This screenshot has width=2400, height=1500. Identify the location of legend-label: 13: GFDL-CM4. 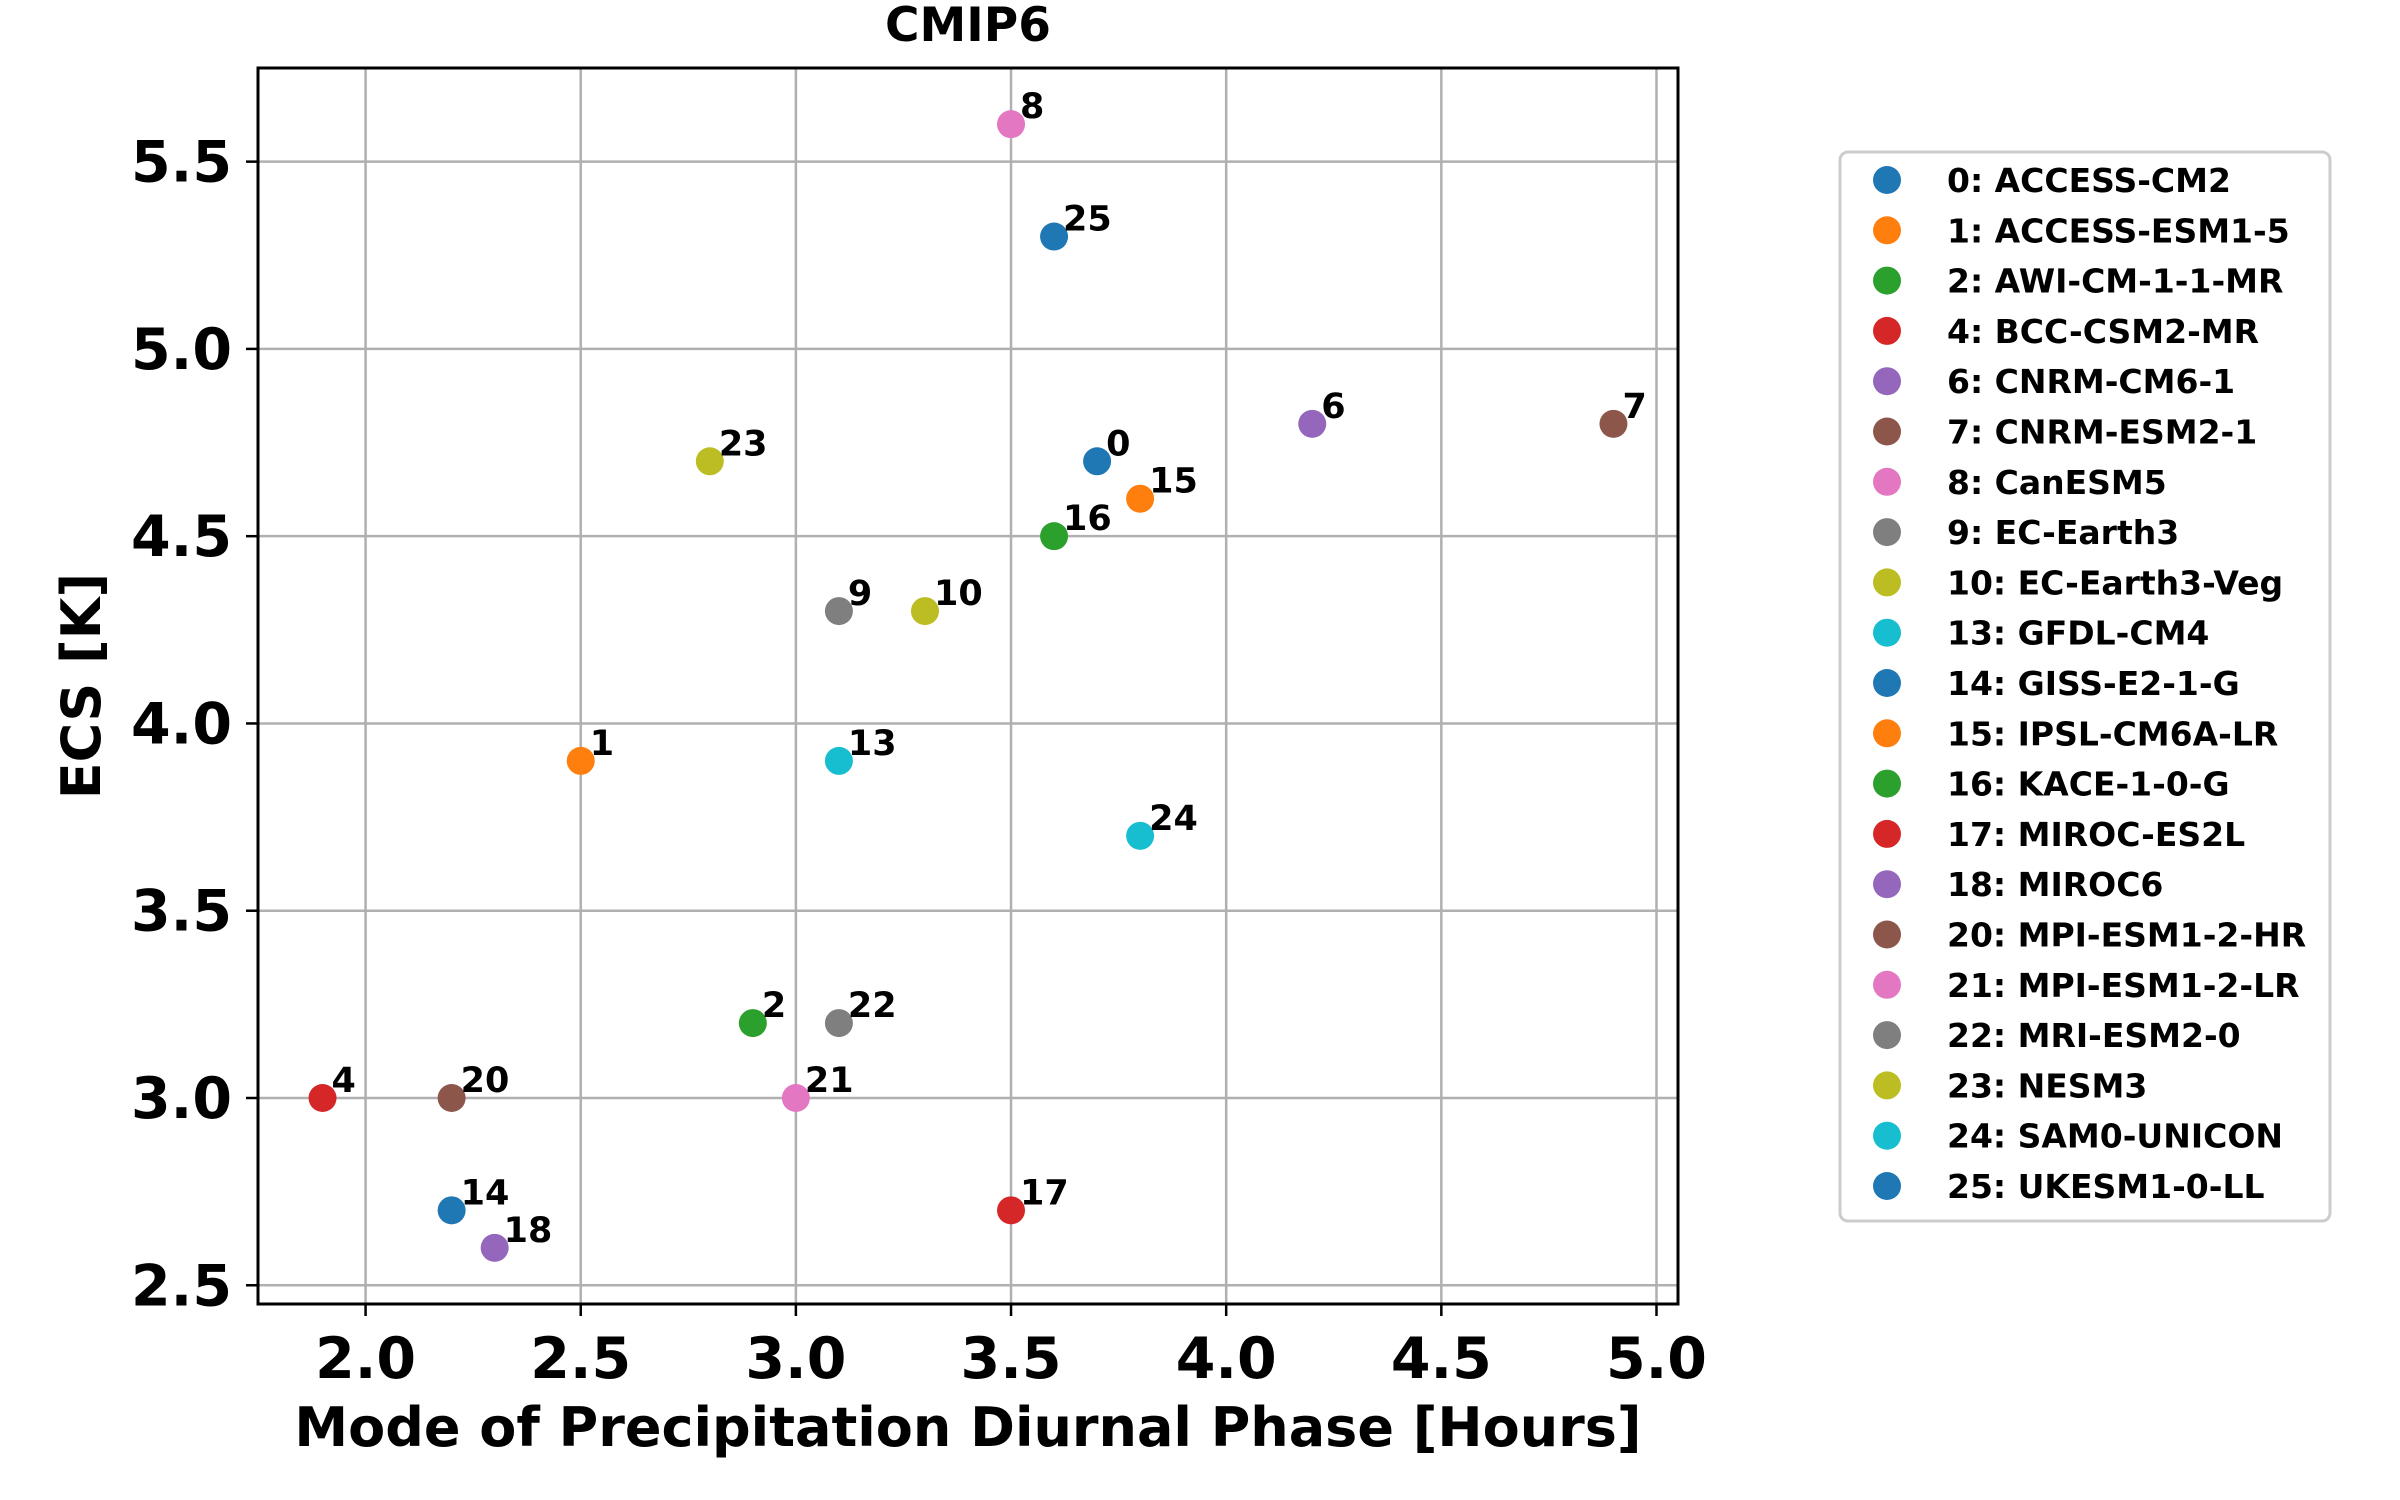
(2078, 633).